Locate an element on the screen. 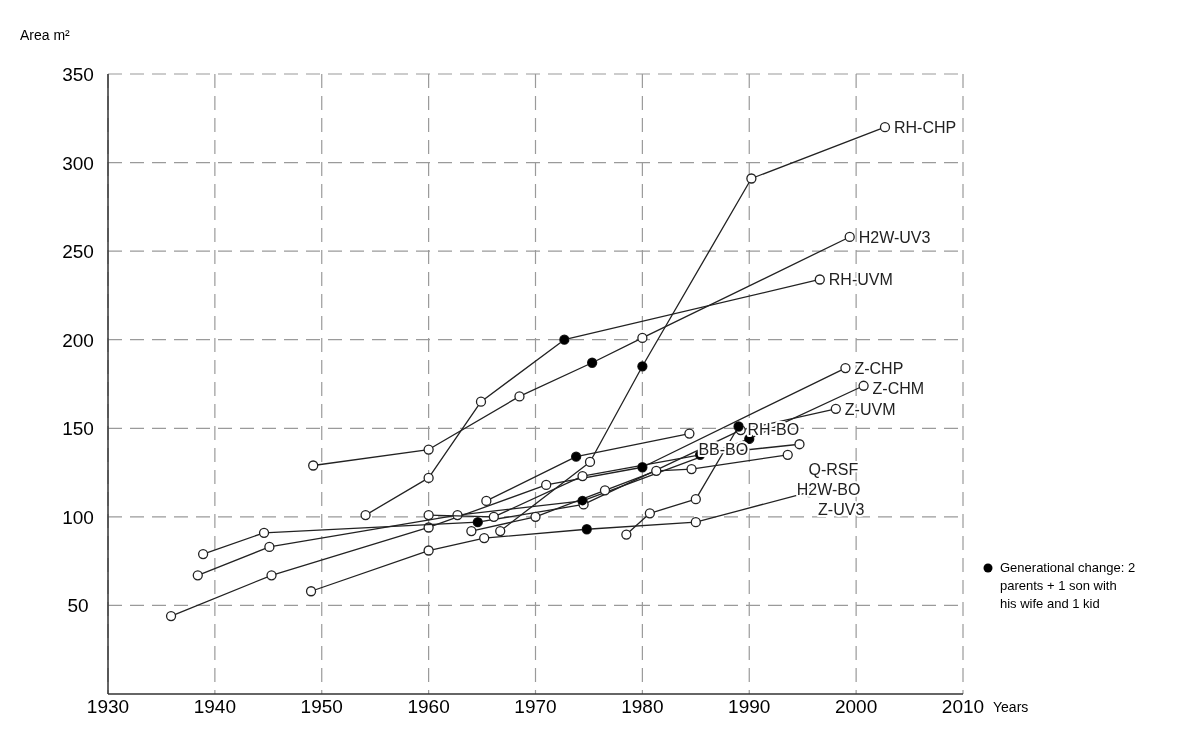 This screenshot has width=1187, height=733. y-tick-label: 100 is located at coordinates (78, 517).